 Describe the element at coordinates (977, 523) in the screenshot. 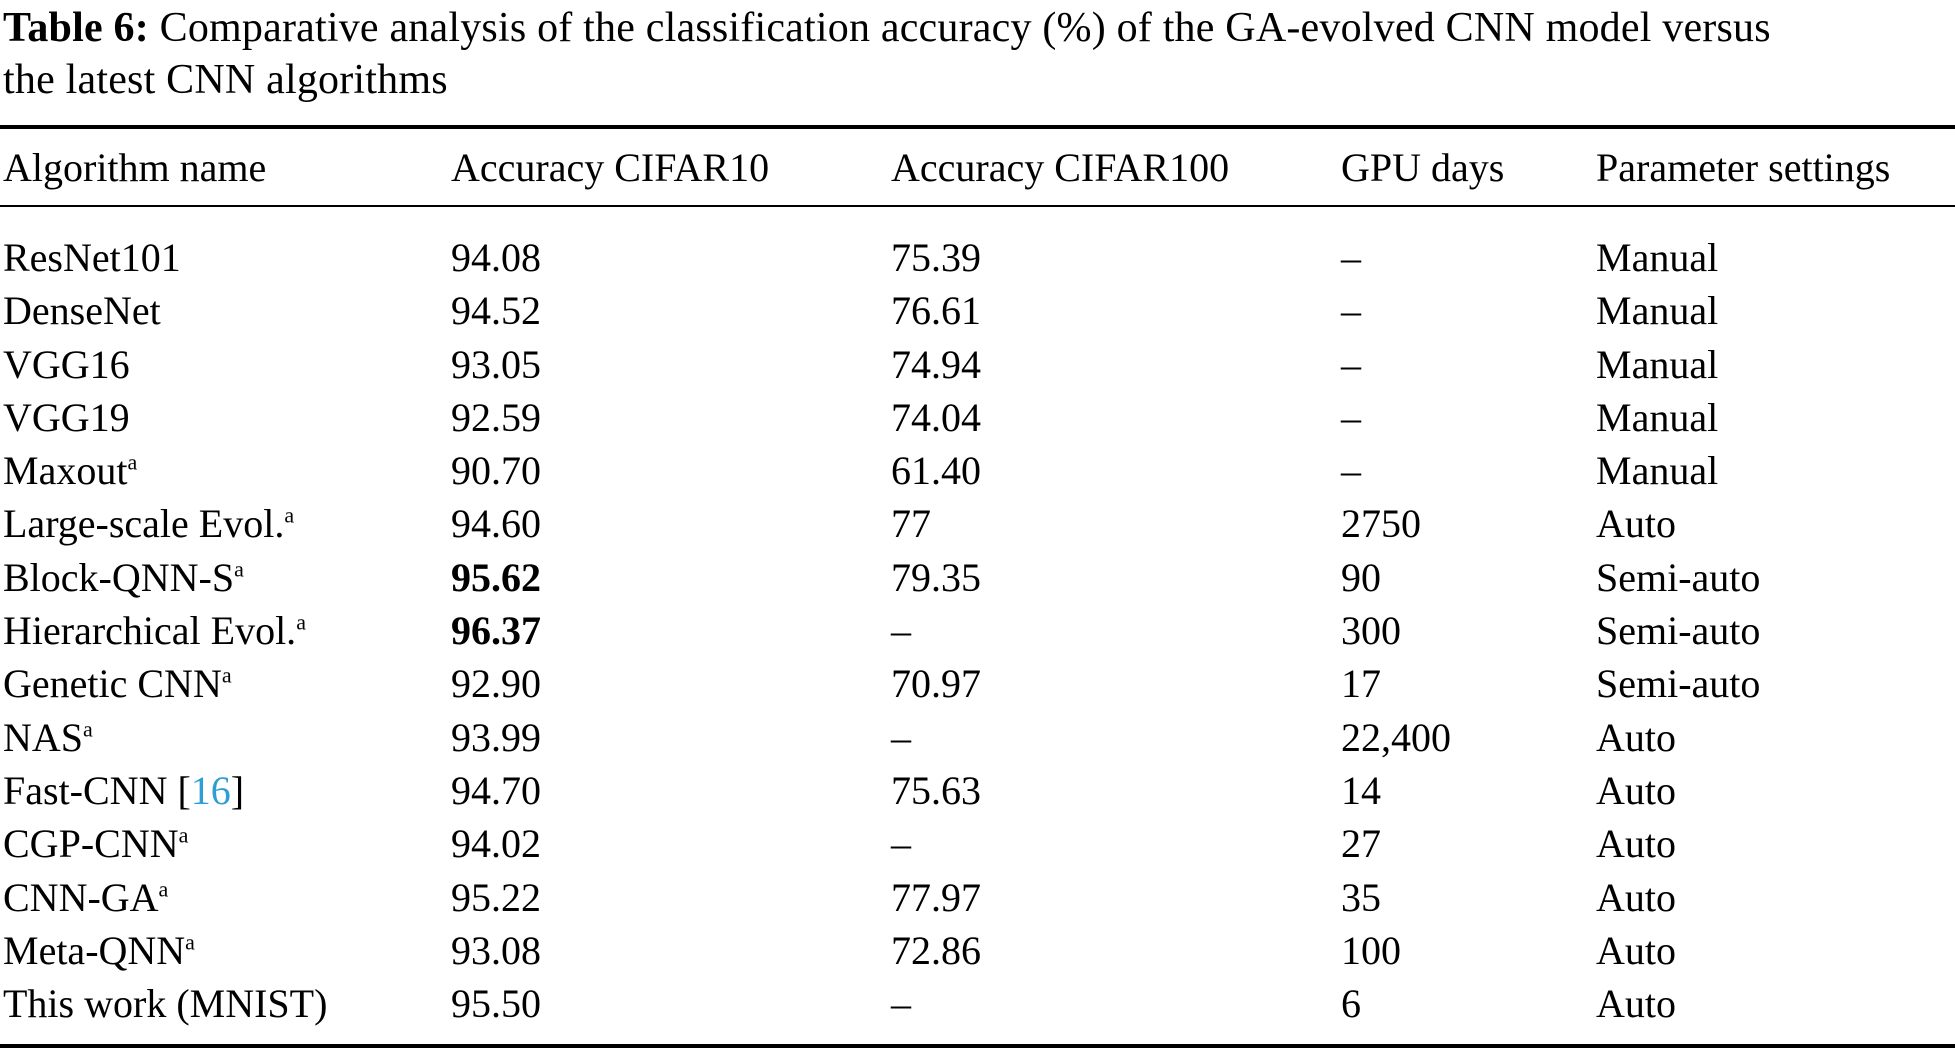

I see `table-row: Large-scale Evol.a 94.60 77 2750 Auto` at that location.